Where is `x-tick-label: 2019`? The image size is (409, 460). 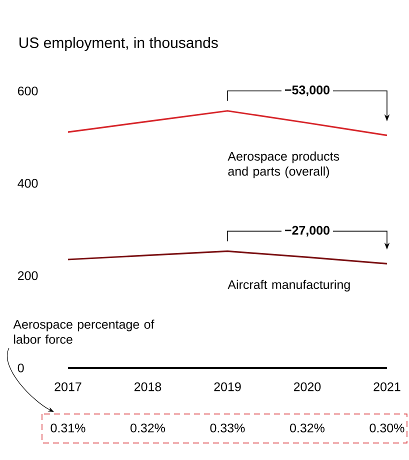
x-tick-label: 2019 is located at coordinates (227, 387).